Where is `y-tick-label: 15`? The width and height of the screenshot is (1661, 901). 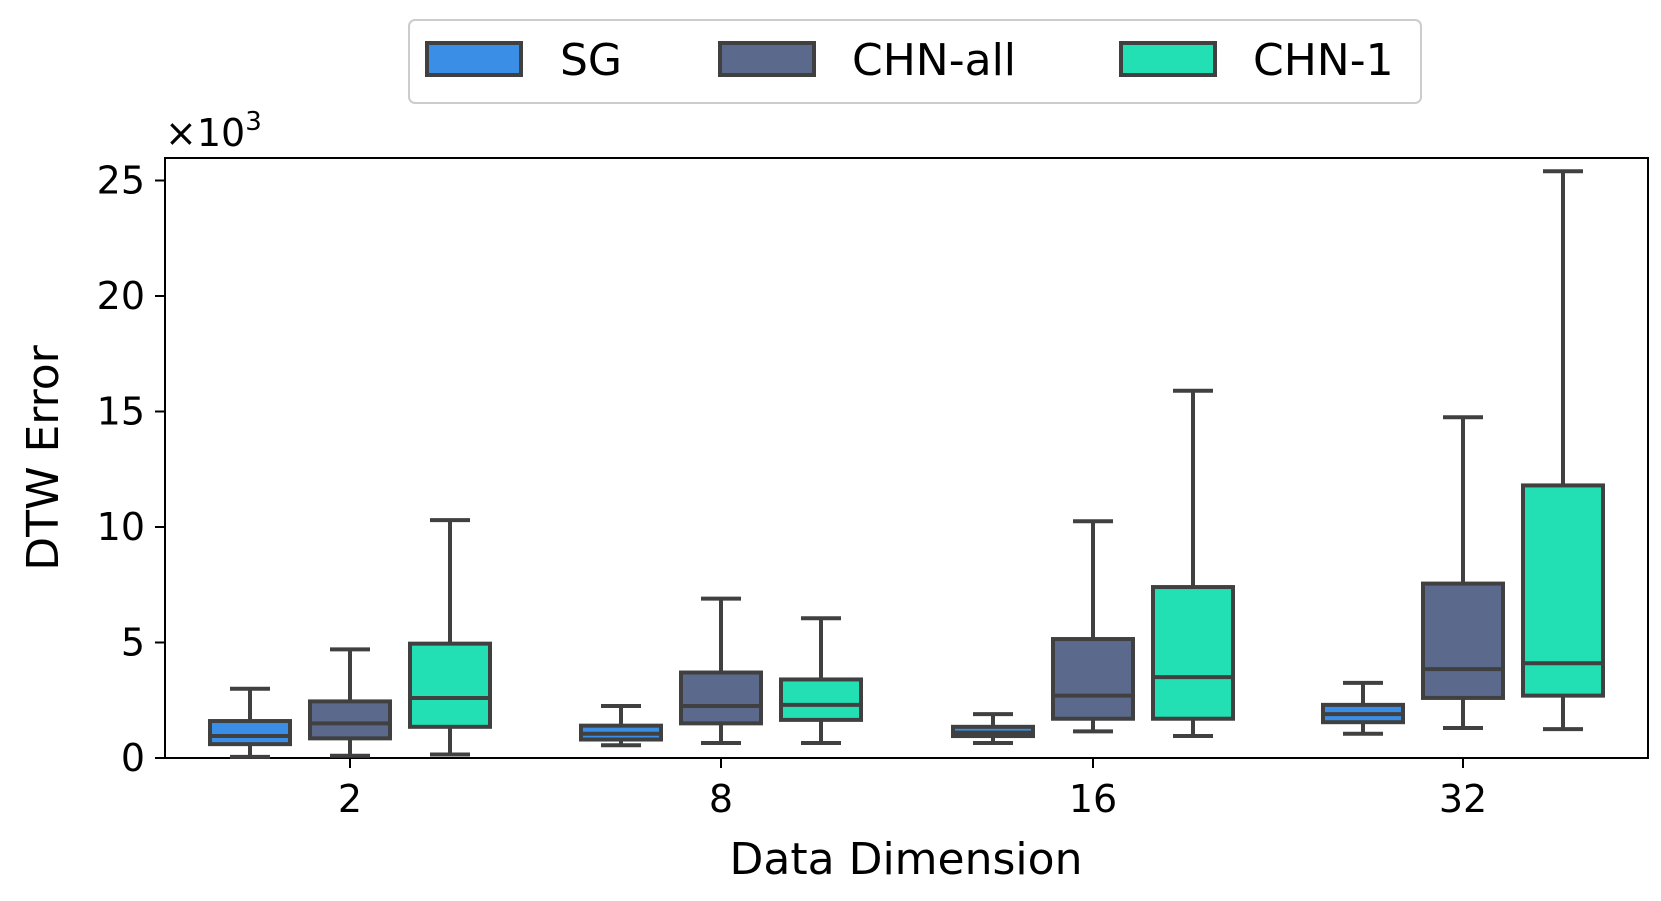
y-tick-label: 15 is located at coordinates (121, 412).